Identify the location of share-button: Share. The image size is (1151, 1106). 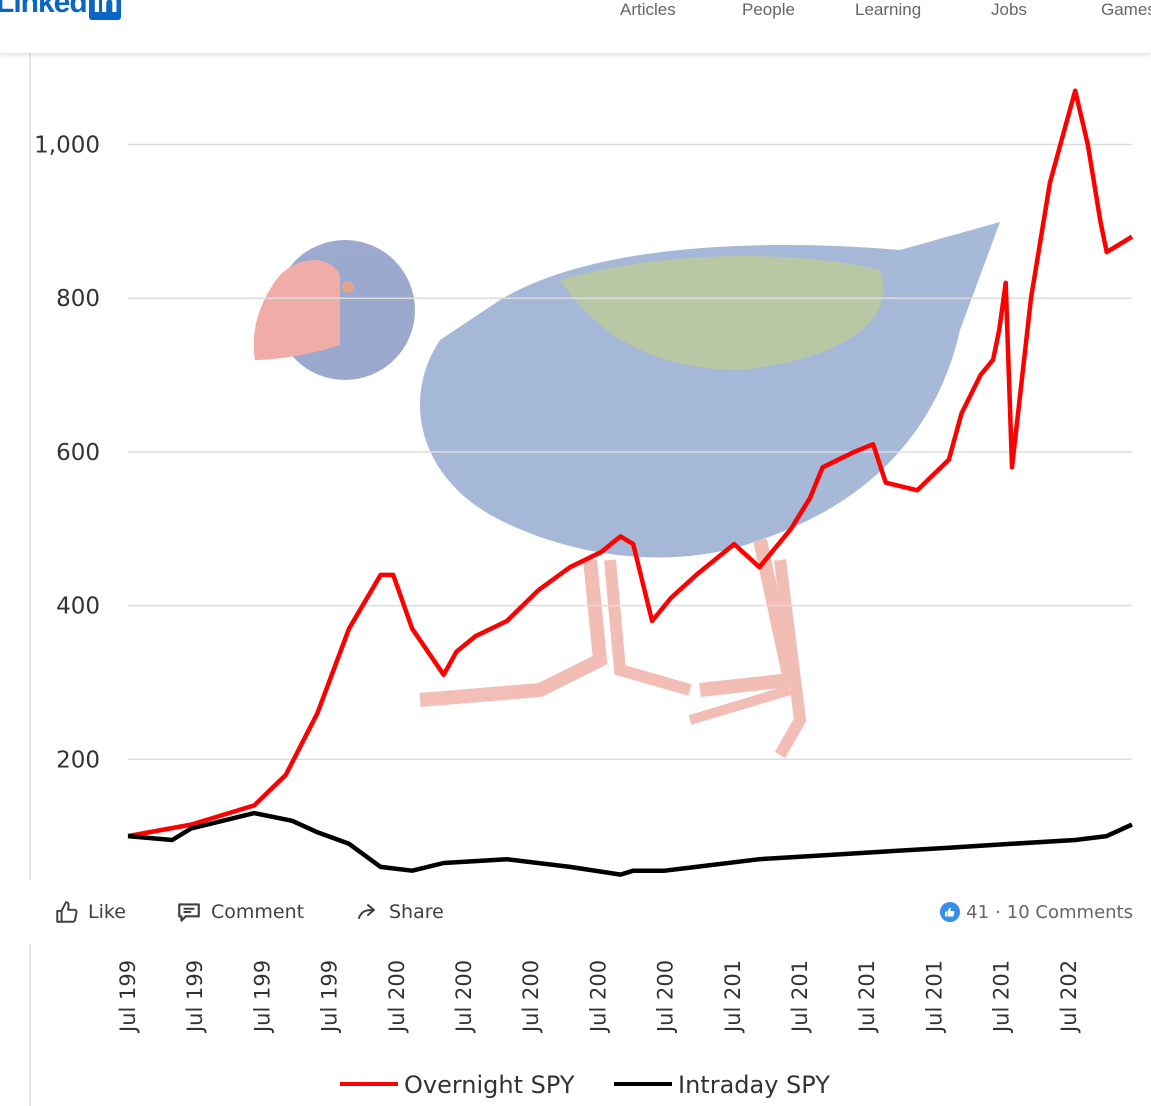
(399, 912).